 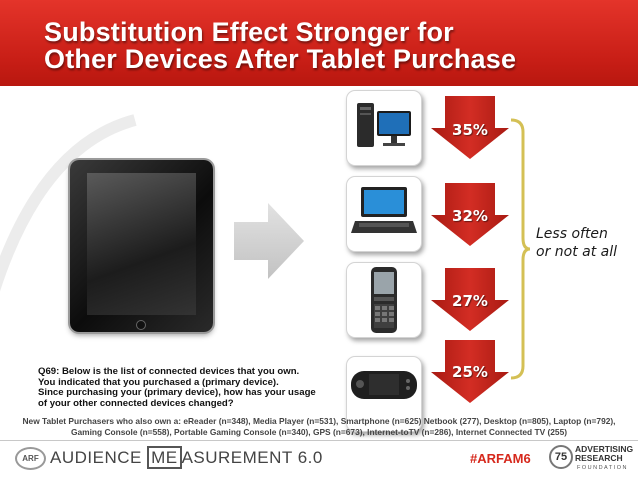 What do you see at coordinates (500, 458) in the screenshot?
I see `hashtag: #ARFAM6` at bounding box center [500, 458].